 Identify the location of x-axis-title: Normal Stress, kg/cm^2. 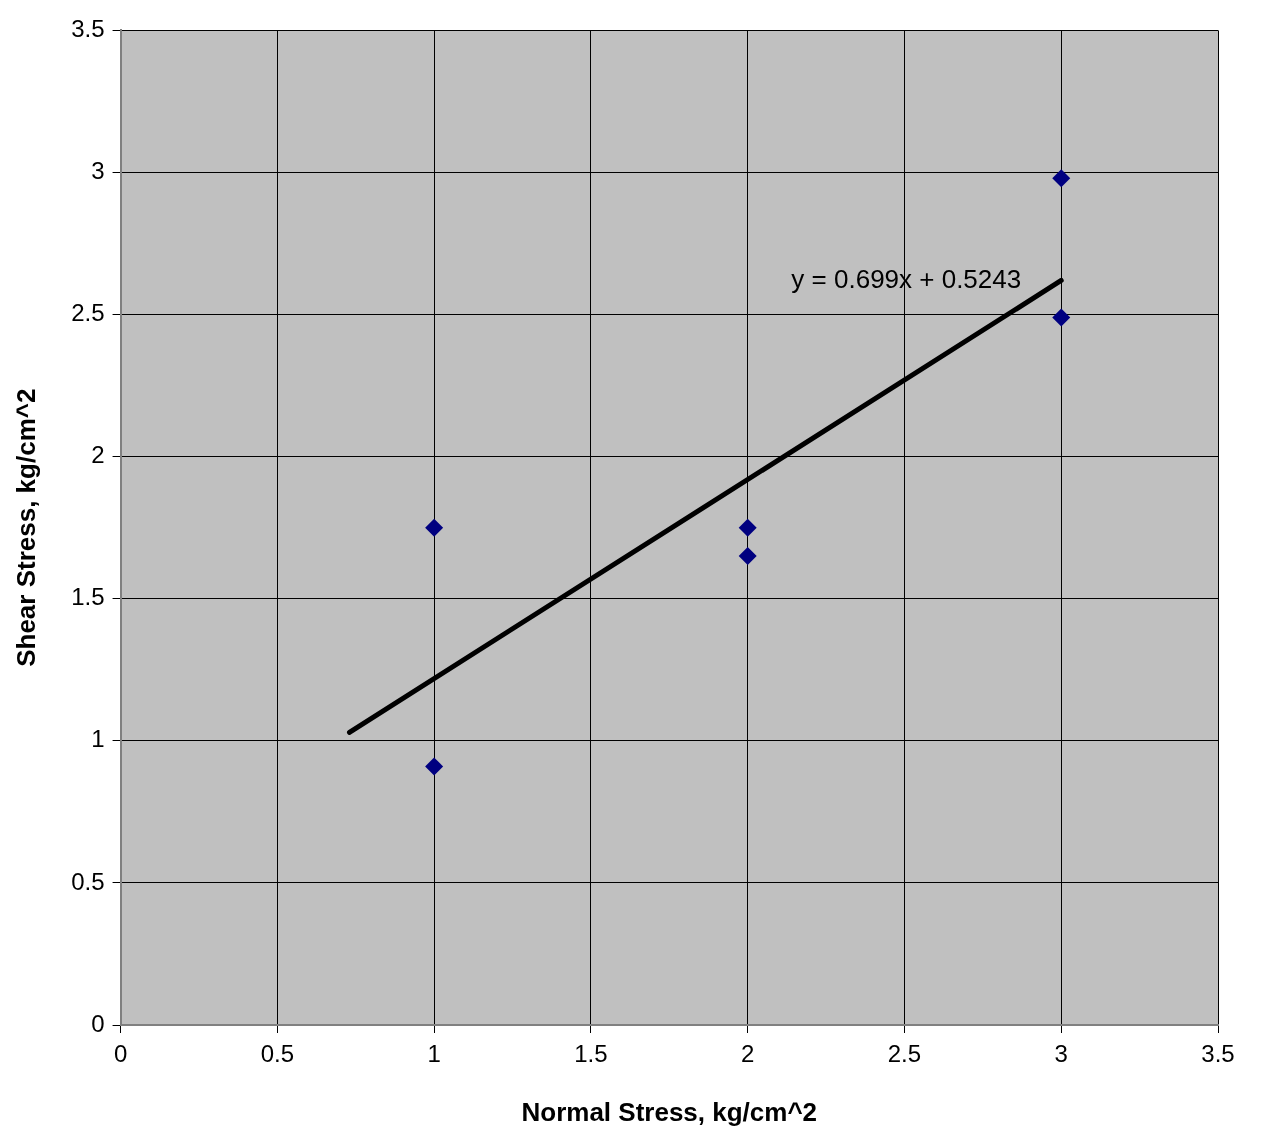
(669, 1111).